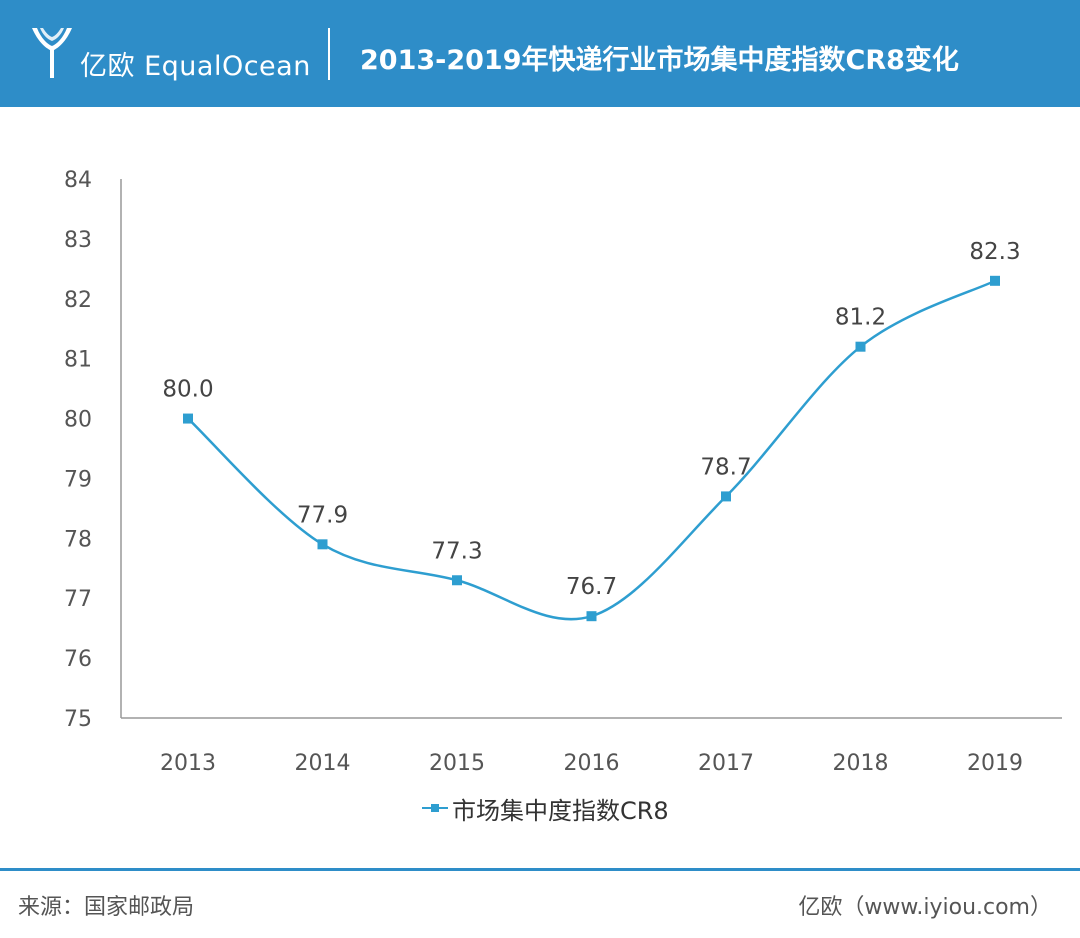  Describe the element at coordinates (78, 659) in the screenshot. I see `y-tick-label: 76` at that location.